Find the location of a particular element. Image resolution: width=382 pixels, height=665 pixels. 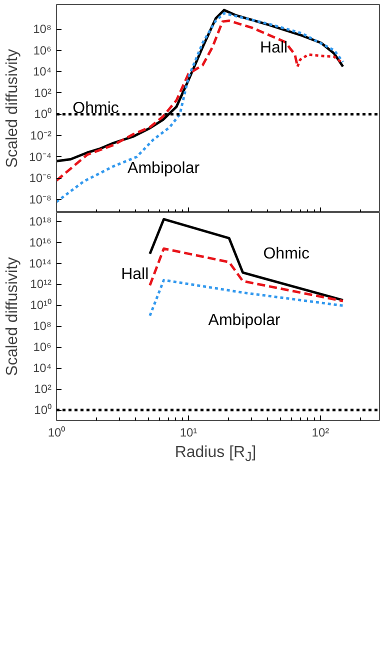

y-tick-label: 10¹² is located at coordinates (41, 284).